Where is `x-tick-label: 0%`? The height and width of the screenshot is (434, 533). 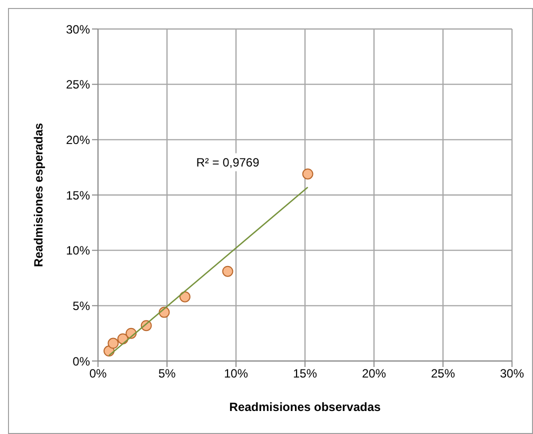 x-tick-label: 0% is located at coordinates (98, 373).